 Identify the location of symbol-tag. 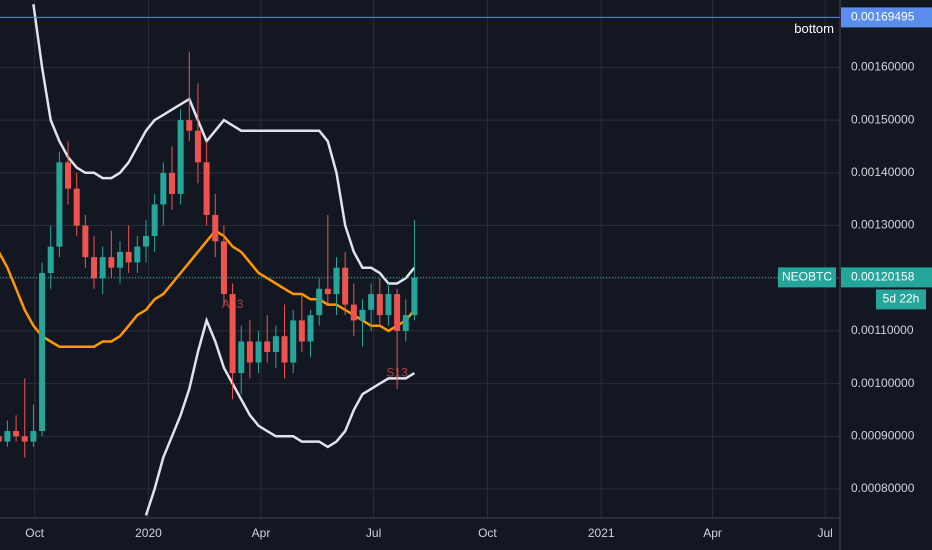
(807, 277).